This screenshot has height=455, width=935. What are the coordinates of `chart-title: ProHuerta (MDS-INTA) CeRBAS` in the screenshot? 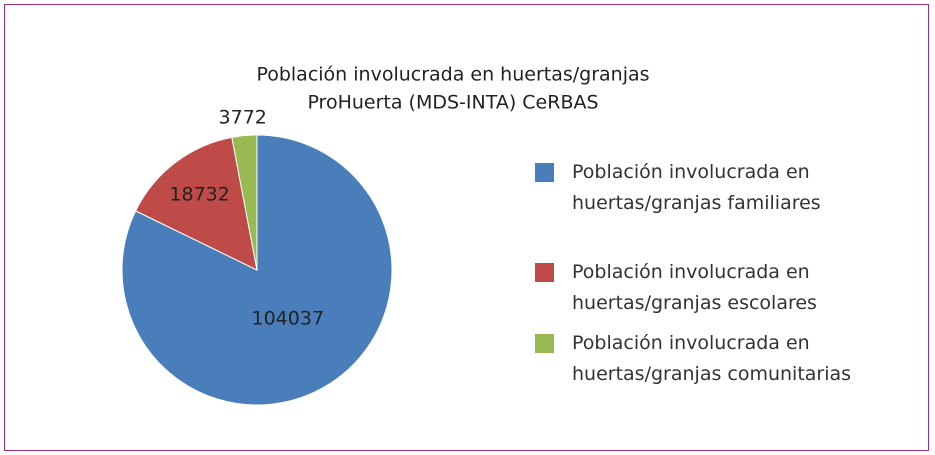 It's located at (452, 103).